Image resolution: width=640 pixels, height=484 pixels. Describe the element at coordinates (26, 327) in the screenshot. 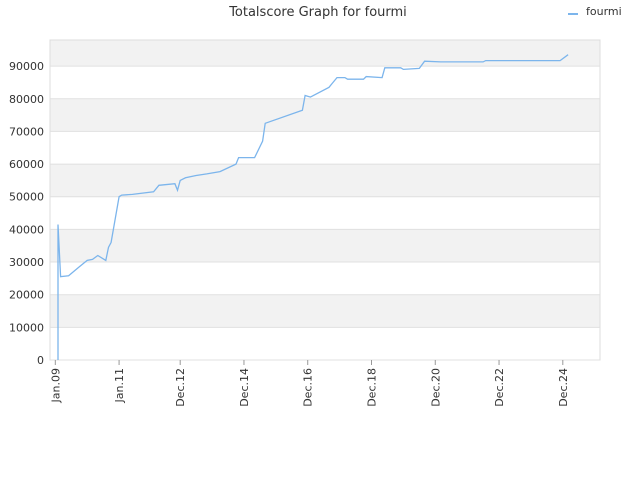

I see `y-tick-label: 10000` at that location.